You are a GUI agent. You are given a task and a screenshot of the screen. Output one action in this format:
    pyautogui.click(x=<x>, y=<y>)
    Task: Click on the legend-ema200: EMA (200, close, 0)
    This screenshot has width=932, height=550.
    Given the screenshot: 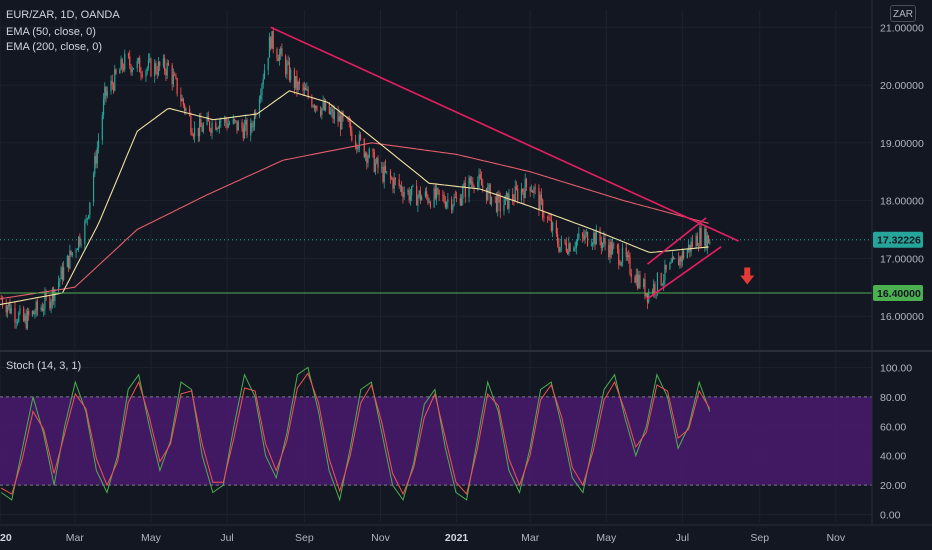 What is the action you would take?
    pyautogui.click(x=54, y=47)
    